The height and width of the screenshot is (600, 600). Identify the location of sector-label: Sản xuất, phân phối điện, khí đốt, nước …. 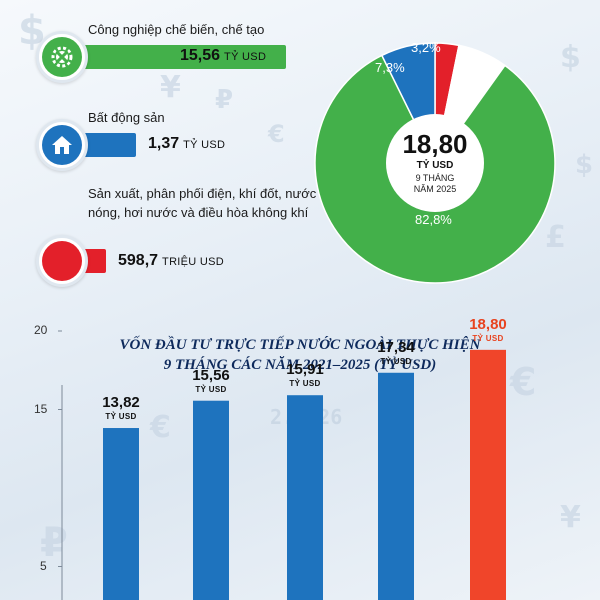
(202, 203).